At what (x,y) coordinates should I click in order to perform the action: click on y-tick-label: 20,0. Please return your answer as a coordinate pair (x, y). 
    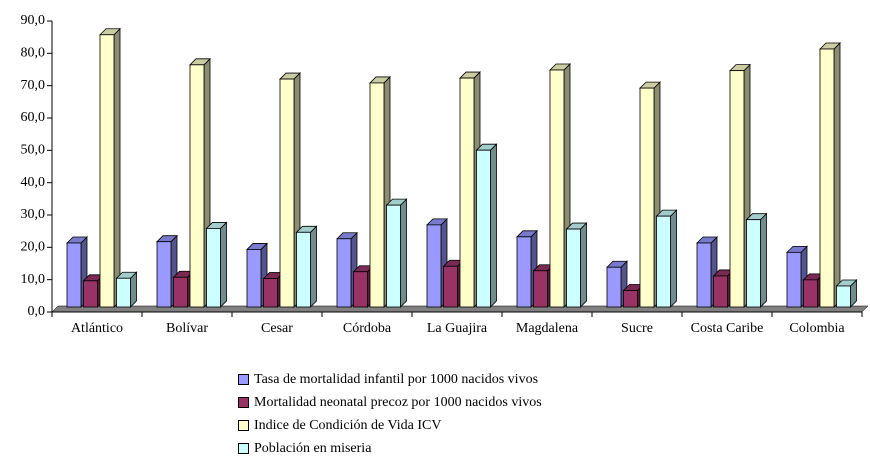
    Looking at the image, I should click on (33, 247).